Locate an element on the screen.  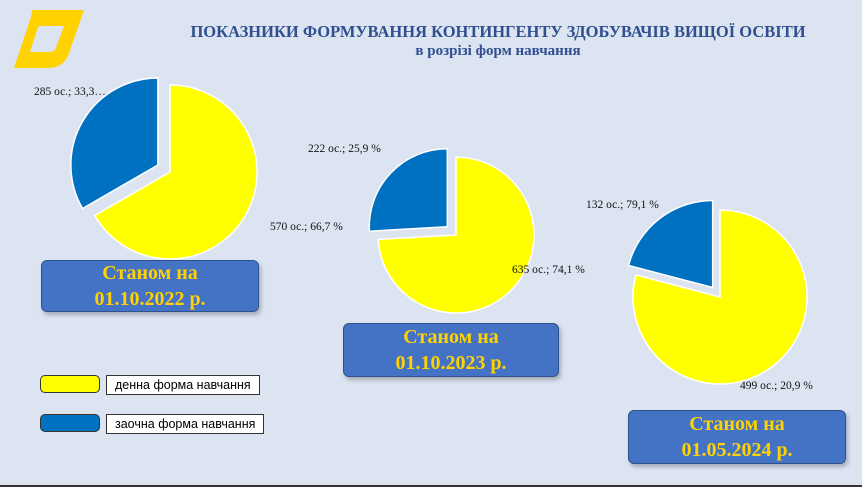
legend-swatch-day is located at coordinates (70, 384).